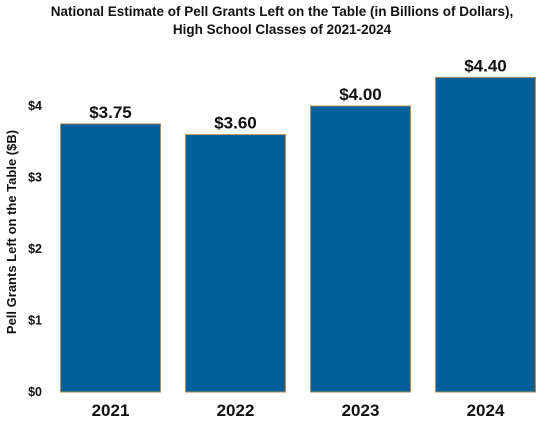 Image resolution: width=554 pixels, height=424 pixels. I want to click on bar-2023, so click(360, 249).